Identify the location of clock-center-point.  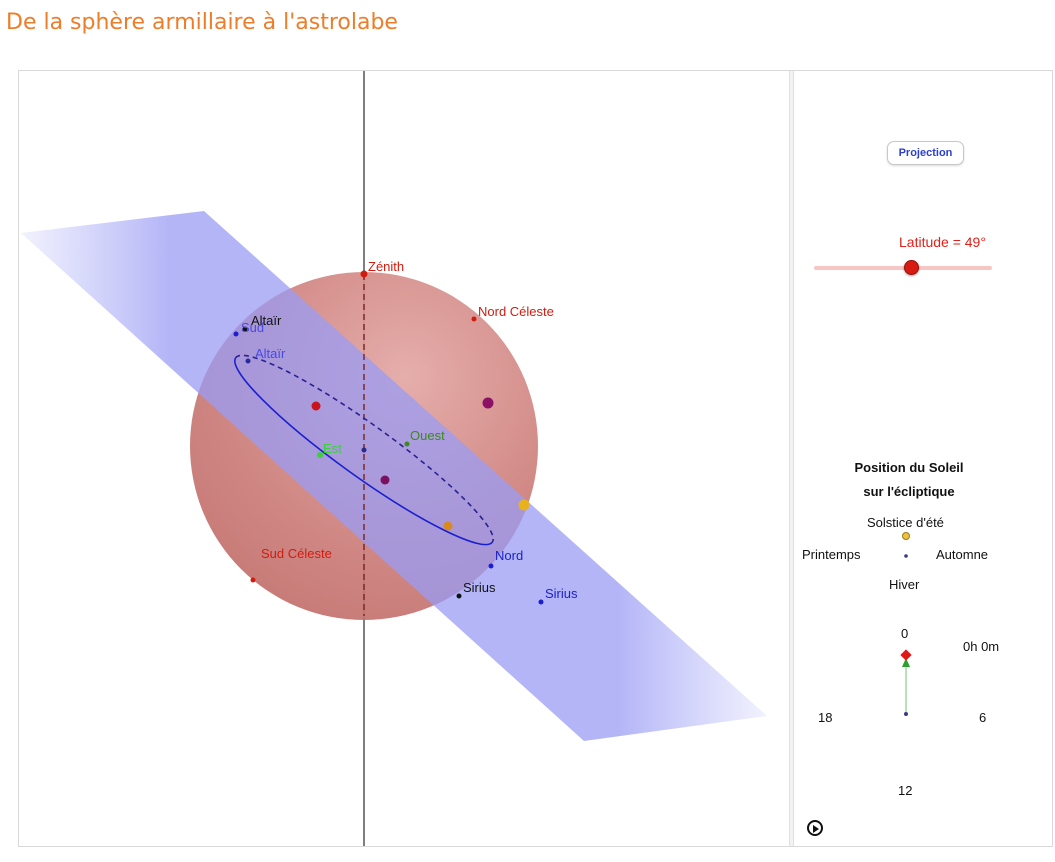
(906, 714).